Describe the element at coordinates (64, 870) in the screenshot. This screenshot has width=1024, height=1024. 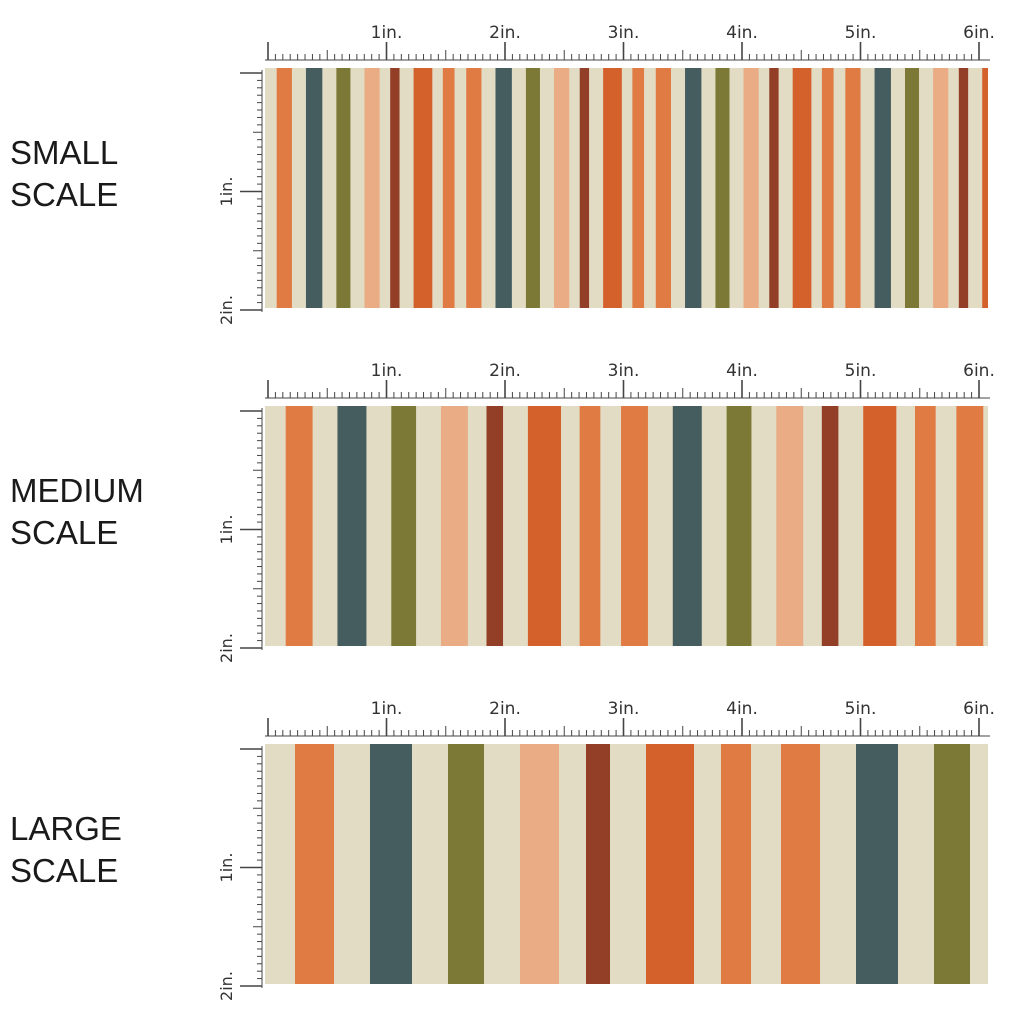
I see `large-scale-label-line2: SCALE` at that location.